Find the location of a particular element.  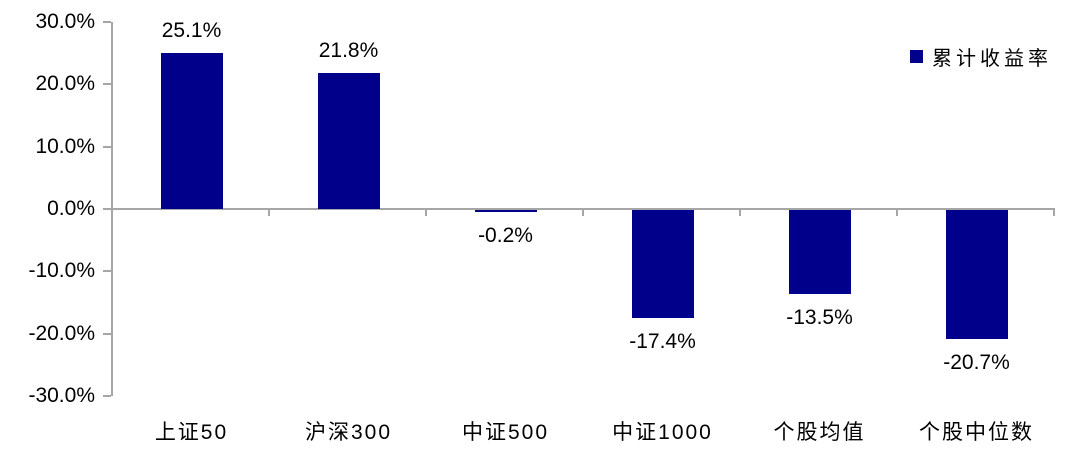

y-axis-label: 0.0% is located at coordinates (71, 208).